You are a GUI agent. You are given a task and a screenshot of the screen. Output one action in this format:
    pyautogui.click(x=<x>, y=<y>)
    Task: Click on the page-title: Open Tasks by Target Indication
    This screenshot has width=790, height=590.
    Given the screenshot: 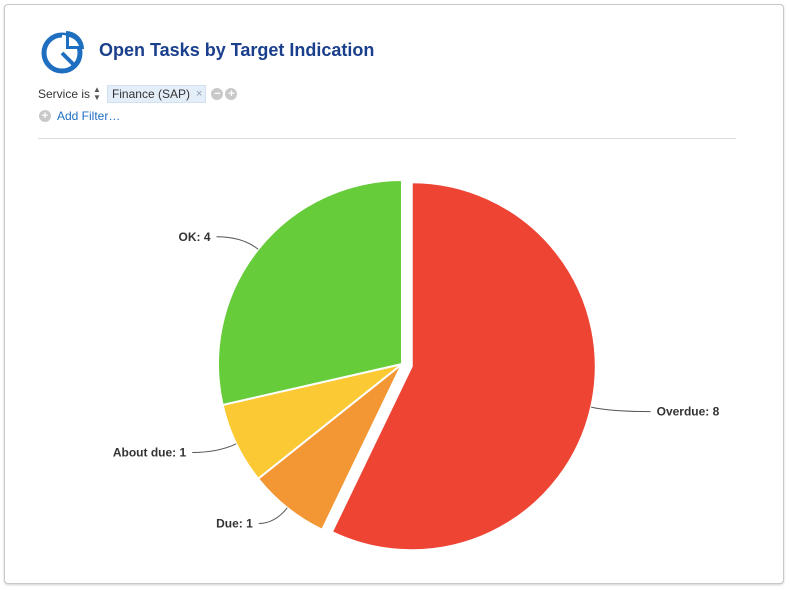 What is the action you would take?
    pyautogui.click(x=237, y=50)
    